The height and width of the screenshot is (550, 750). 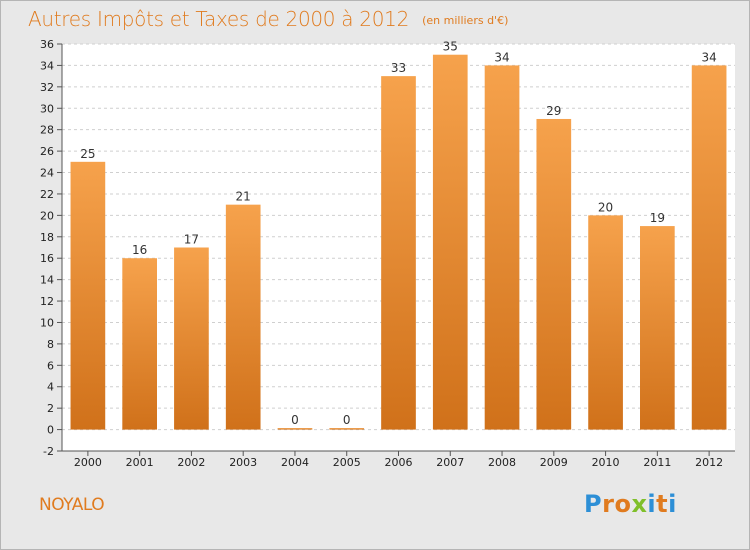 I want to click on bar-2002, so click(x=191, y=338).